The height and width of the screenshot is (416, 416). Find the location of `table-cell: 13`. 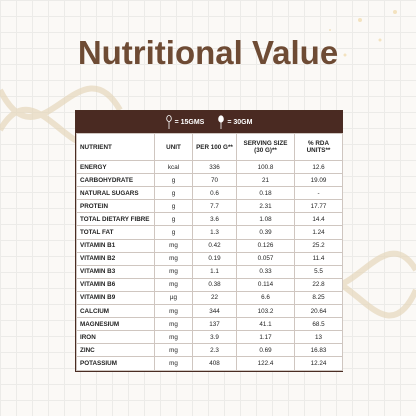

table-cell: 13 is located at coordinates (318, 337).